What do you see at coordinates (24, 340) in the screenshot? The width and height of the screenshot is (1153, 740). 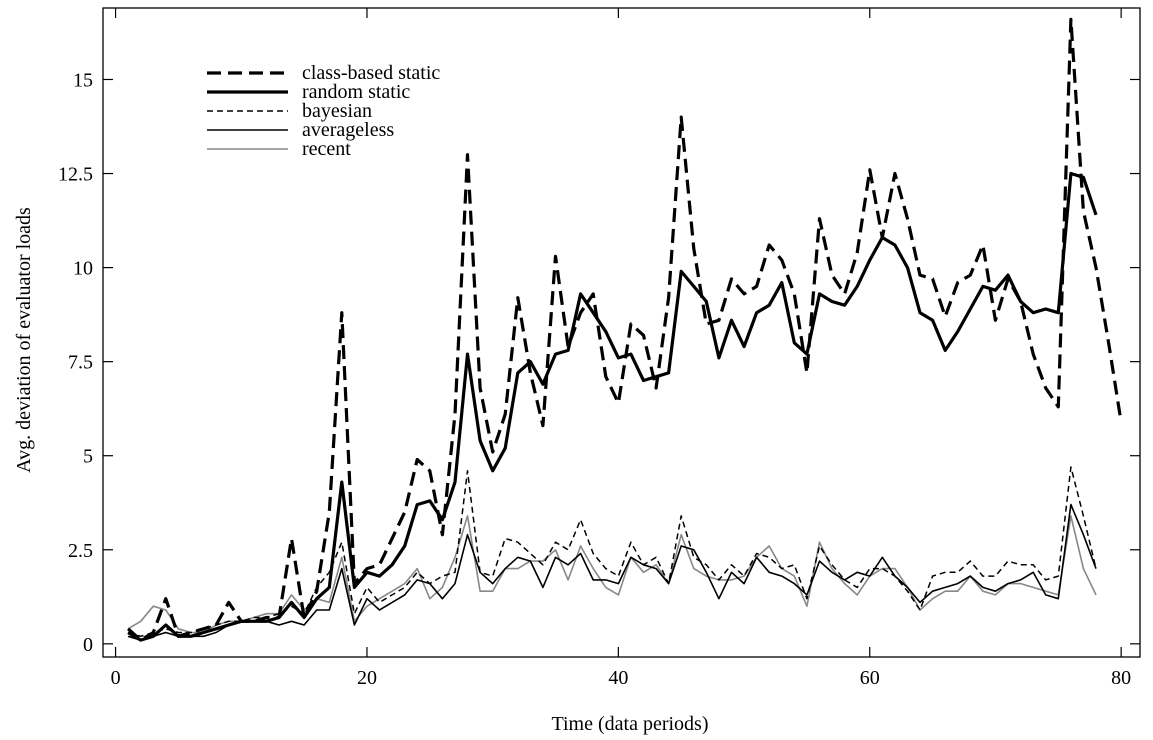 I see `y-axis-title: Avg. deviation of evaluator loads` at bounding box center [24, 340].